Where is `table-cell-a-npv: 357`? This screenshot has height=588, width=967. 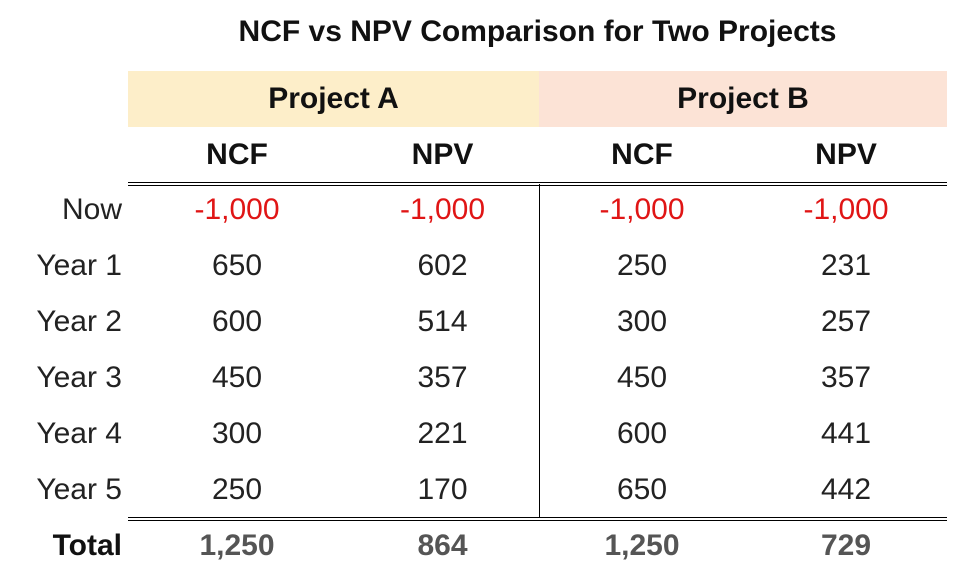
table-cell-a-npv: 357 is located at coordinates (442, 377).